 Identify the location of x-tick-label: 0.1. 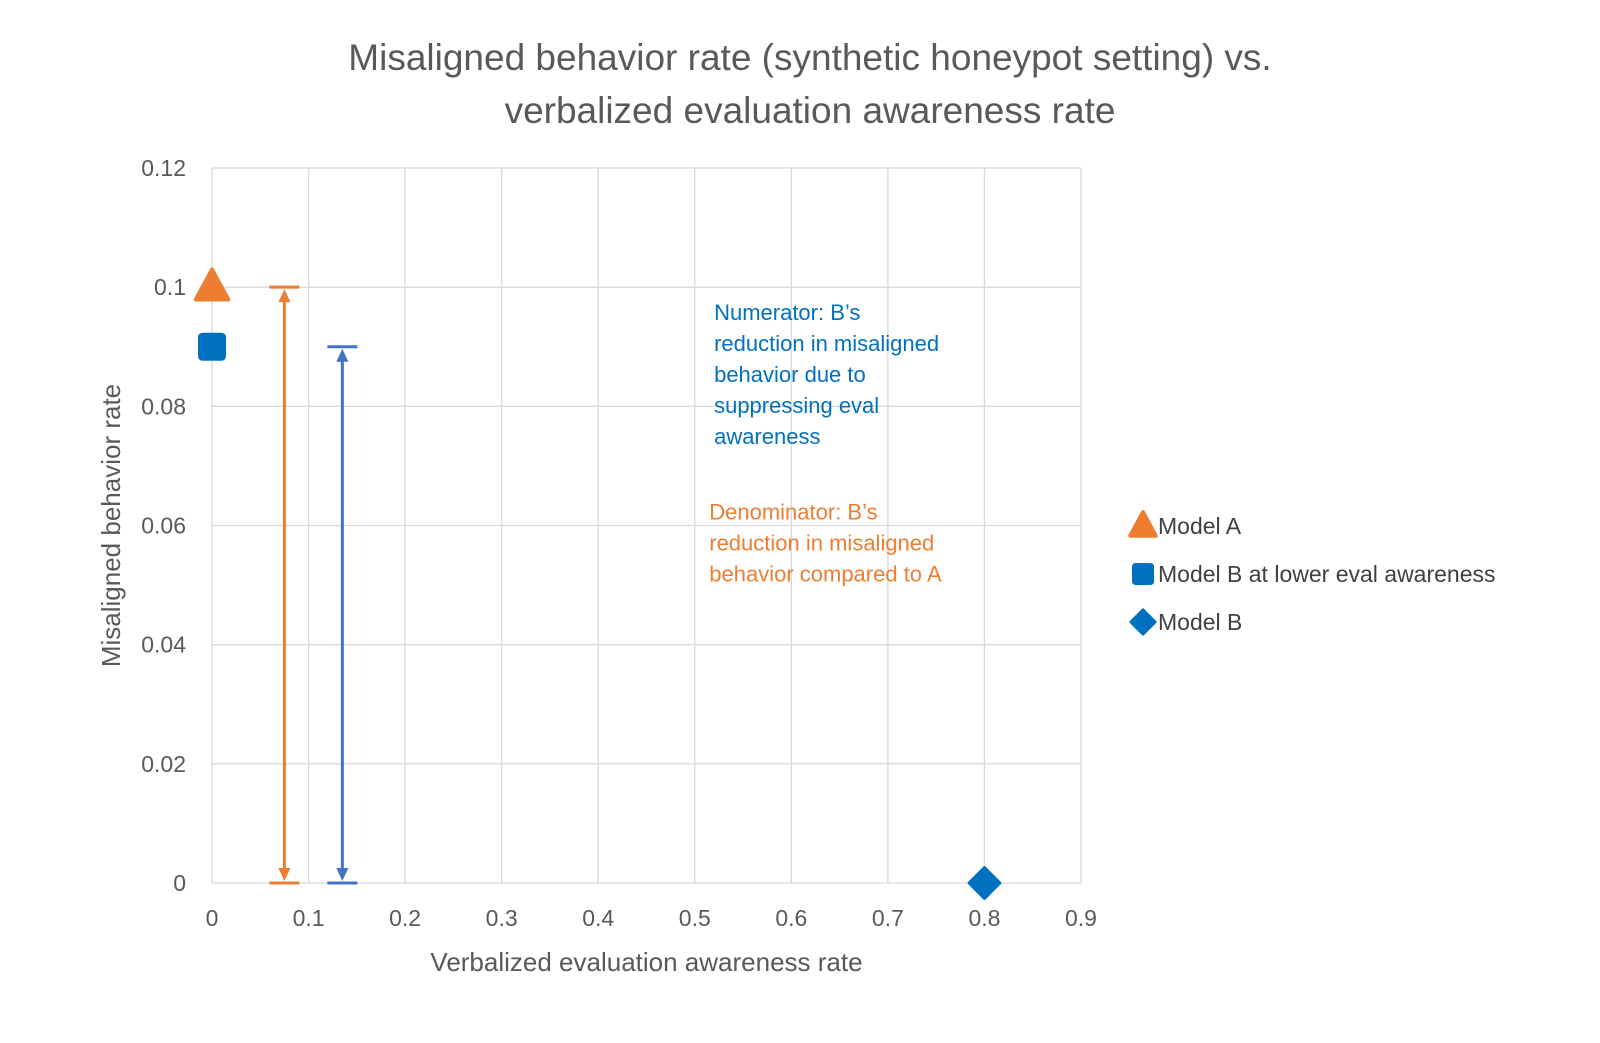
(309, 918).